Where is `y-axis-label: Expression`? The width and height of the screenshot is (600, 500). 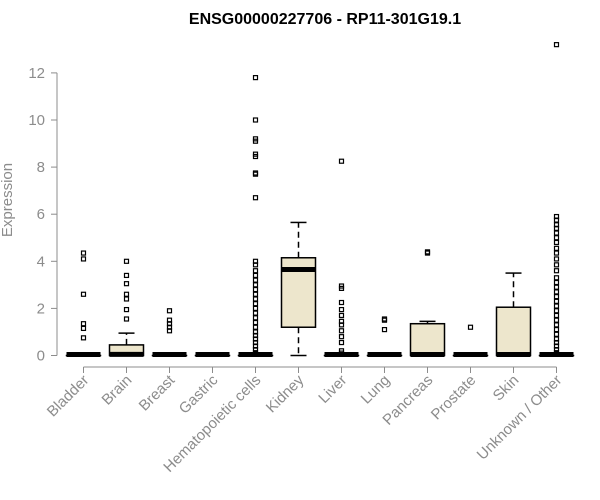 y-axis-label: Expression is located at coordinates (8, 200).